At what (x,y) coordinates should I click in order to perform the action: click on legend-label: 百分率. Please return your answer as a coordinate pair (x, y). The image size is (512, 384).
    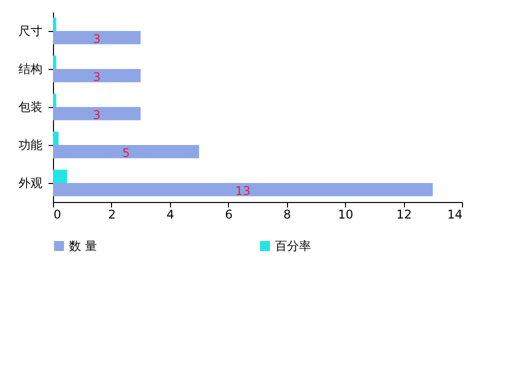
    Looking at the image, I should click on (293, 246).